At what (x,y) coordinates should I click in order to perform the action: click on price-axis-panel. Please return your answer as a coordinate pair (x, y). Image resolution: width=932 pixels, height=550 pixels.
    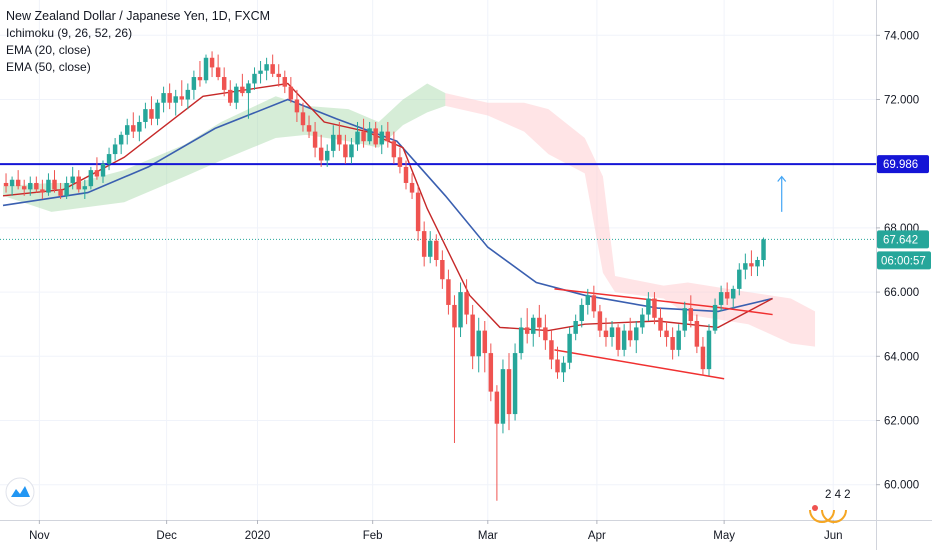
    Looking at the image, I should click on (904, 275).